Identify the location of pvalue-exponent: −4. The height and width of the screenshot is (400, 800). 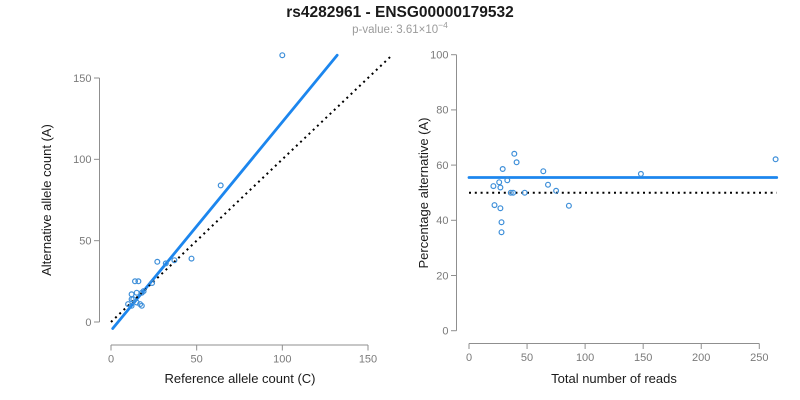
(443, 25).